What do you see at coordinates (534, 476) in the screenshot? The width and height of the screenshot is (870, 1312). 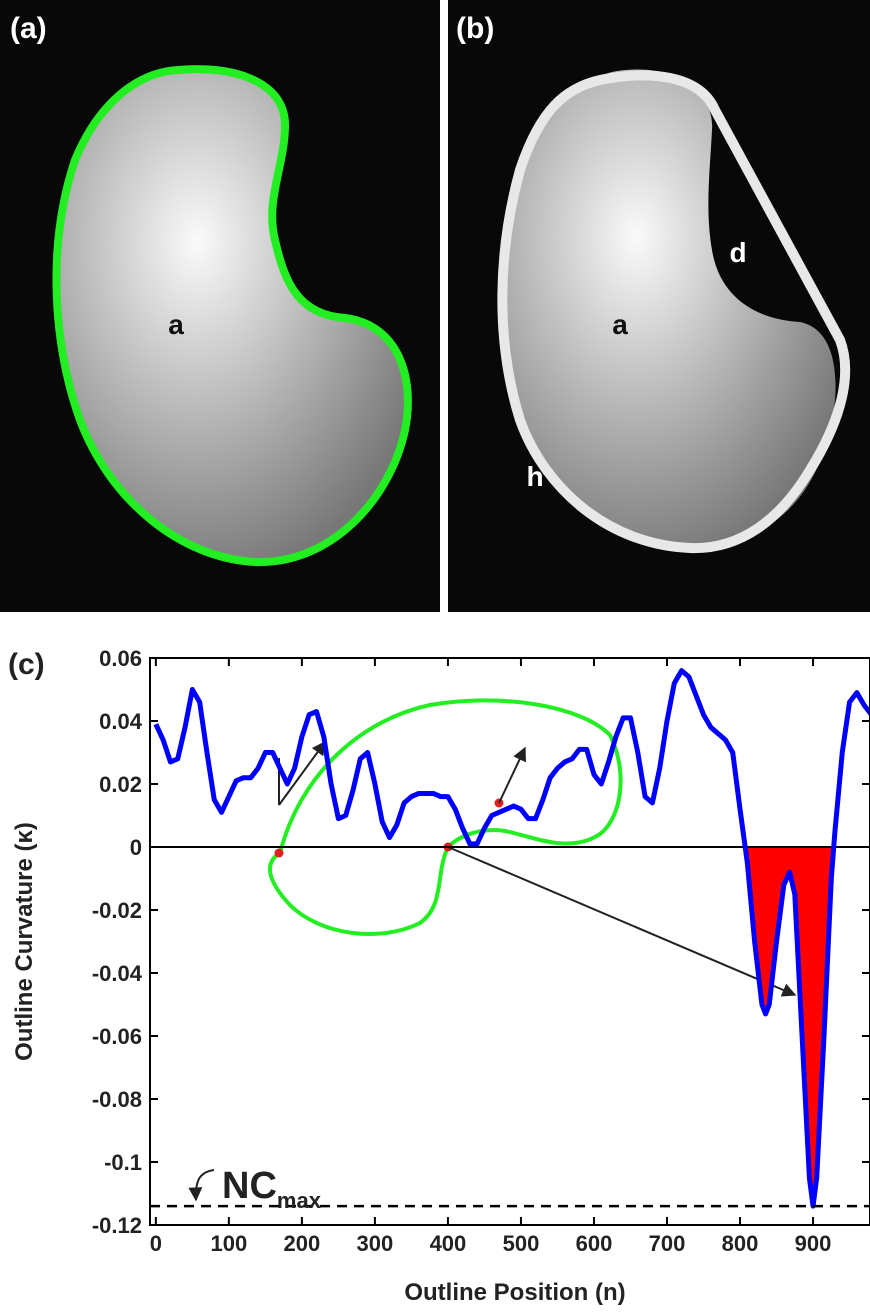 I see `annotation: h` at bounding box center [534, 476].